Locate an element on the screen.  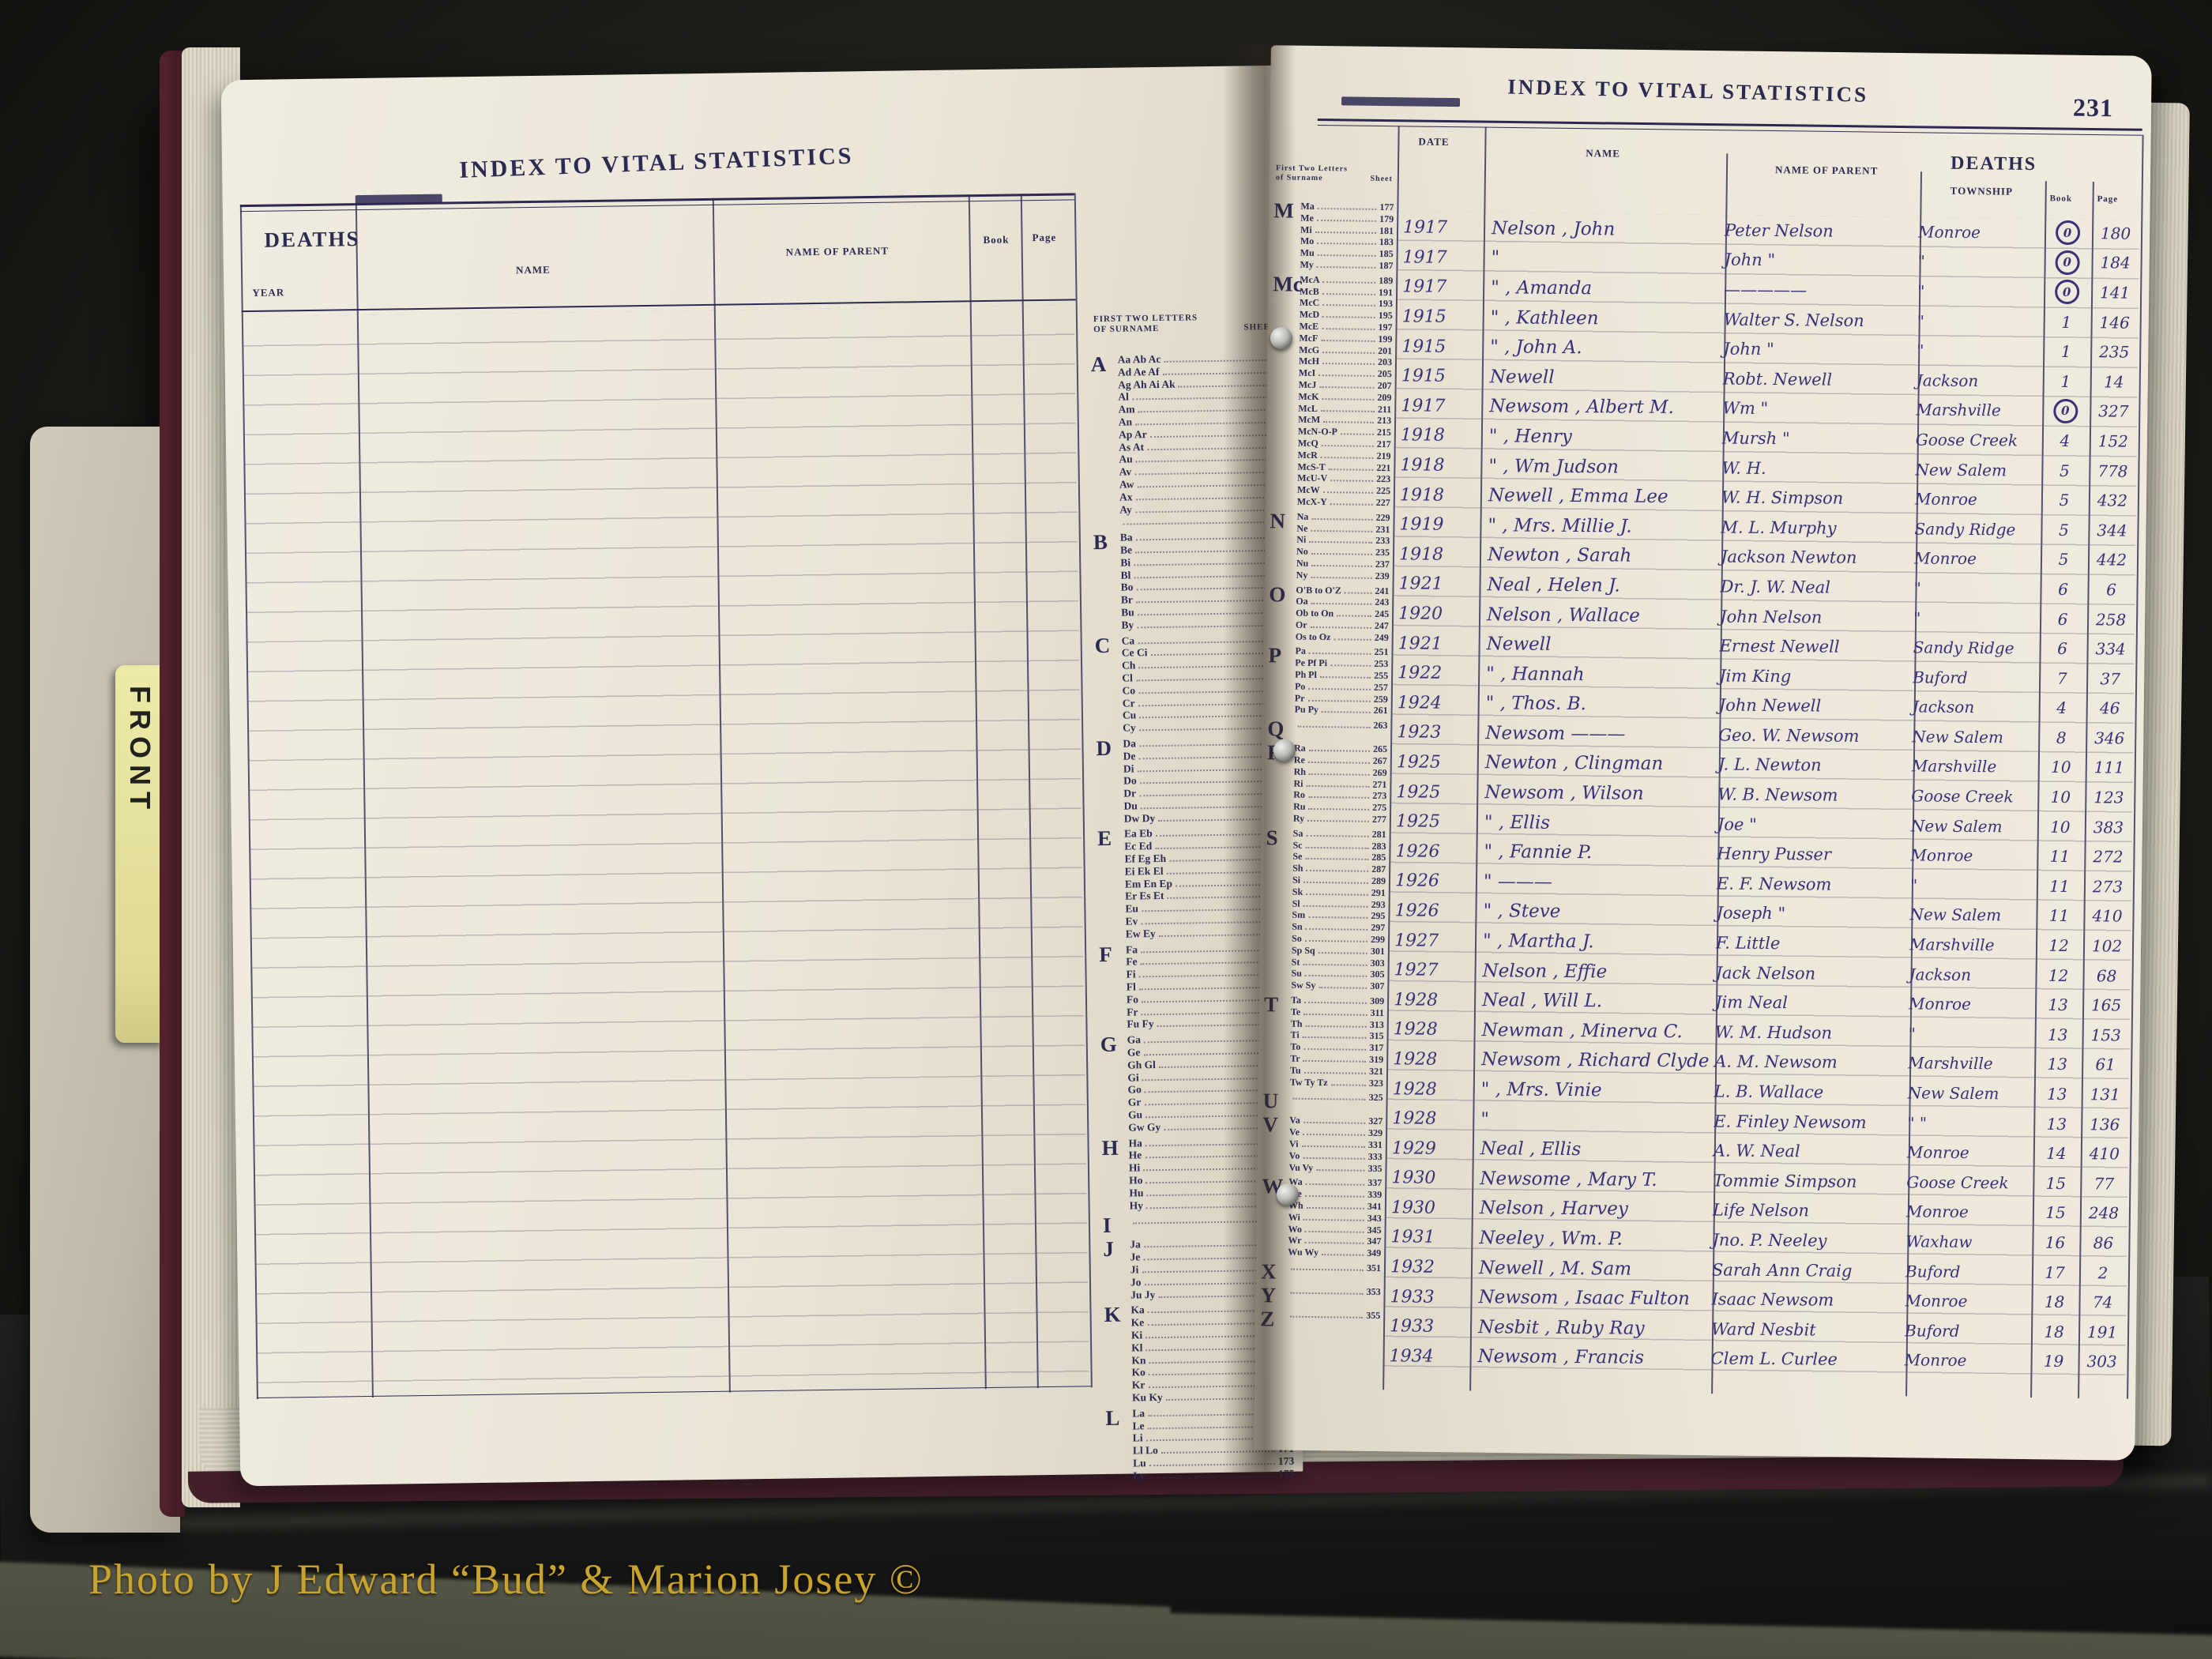
entry-parent: ————— is located at coordinates (1766, 290).